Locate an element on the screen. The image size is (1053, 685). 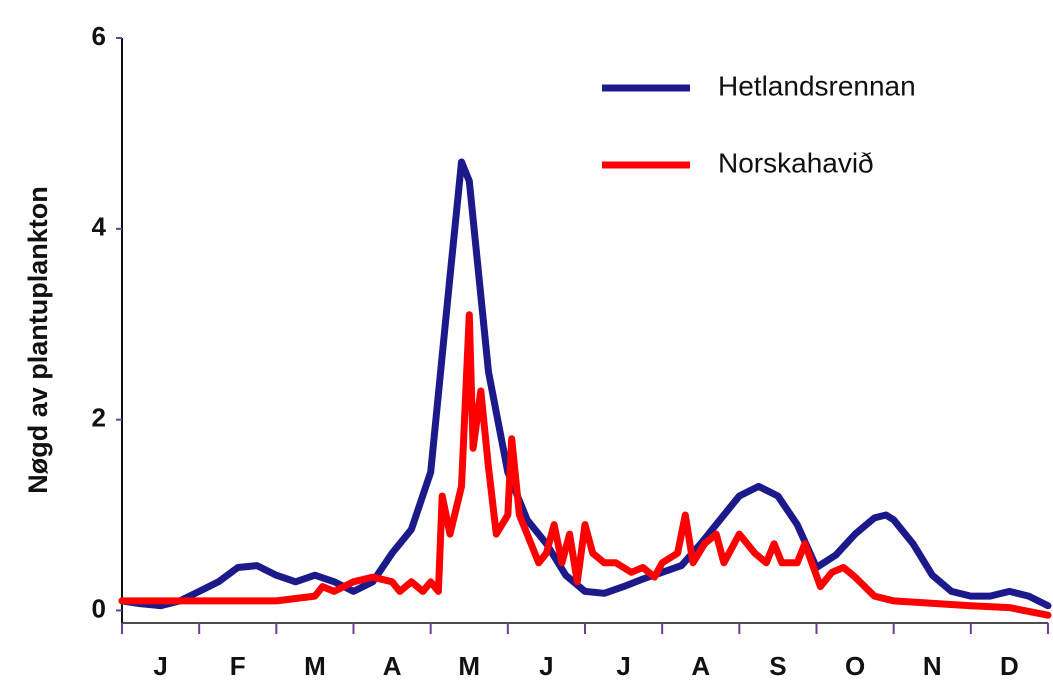
y-axis-label: Nøgd av plantuplankton is located at coordinates (38, 340).